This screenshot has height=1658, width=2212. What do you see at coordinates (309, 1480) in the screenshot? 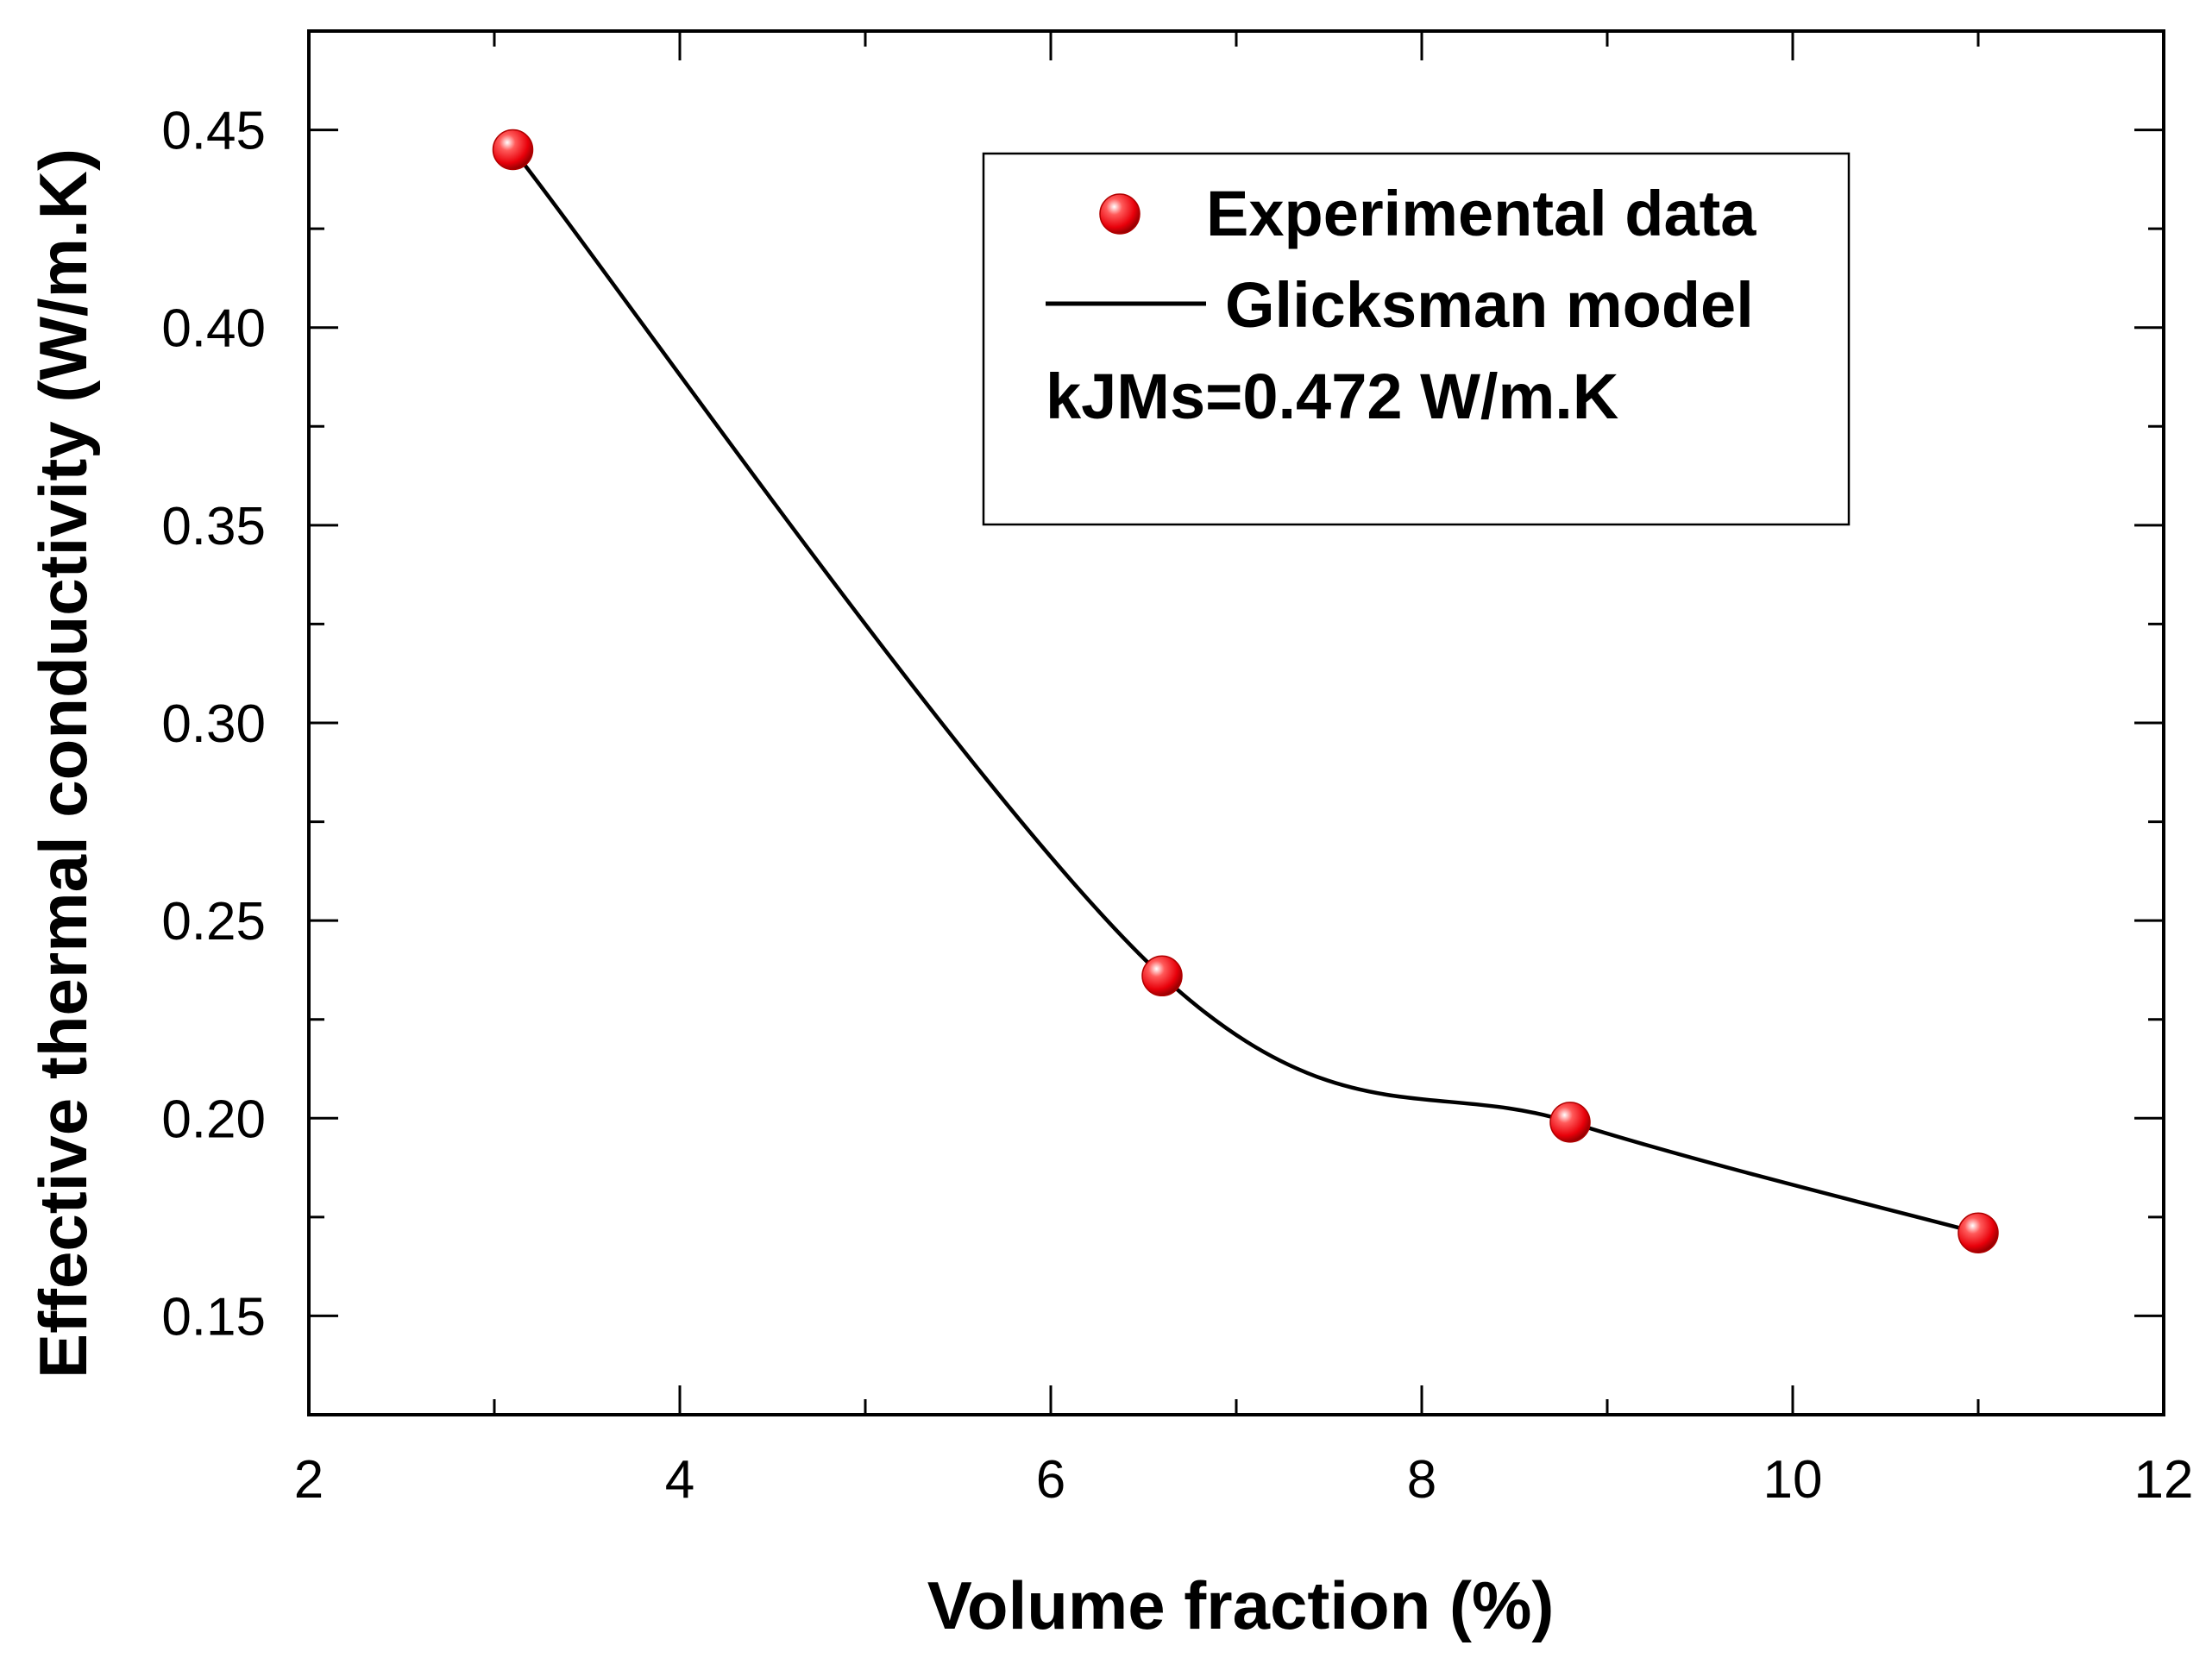
I see `x-tick-label: 2` at bounding box center [309, 1480].